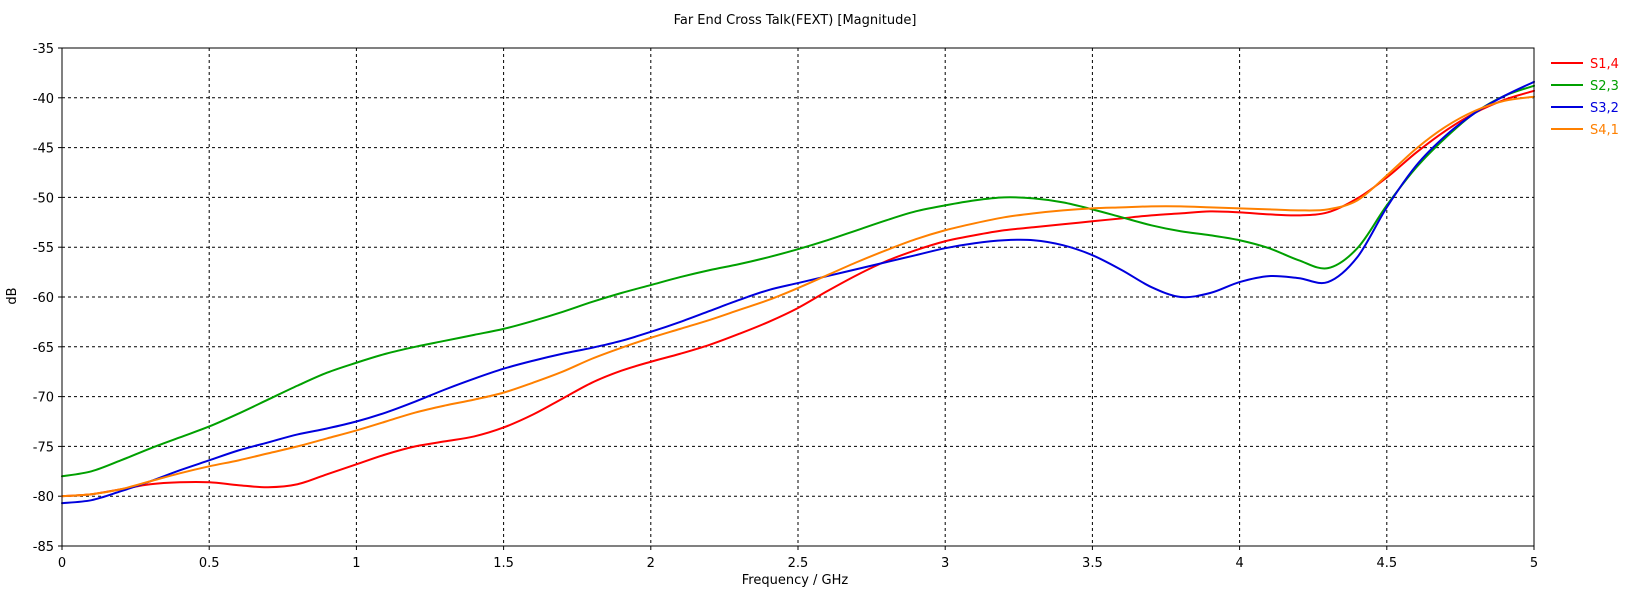  I want to click on x-tick-label: 3, so click(945, 563).